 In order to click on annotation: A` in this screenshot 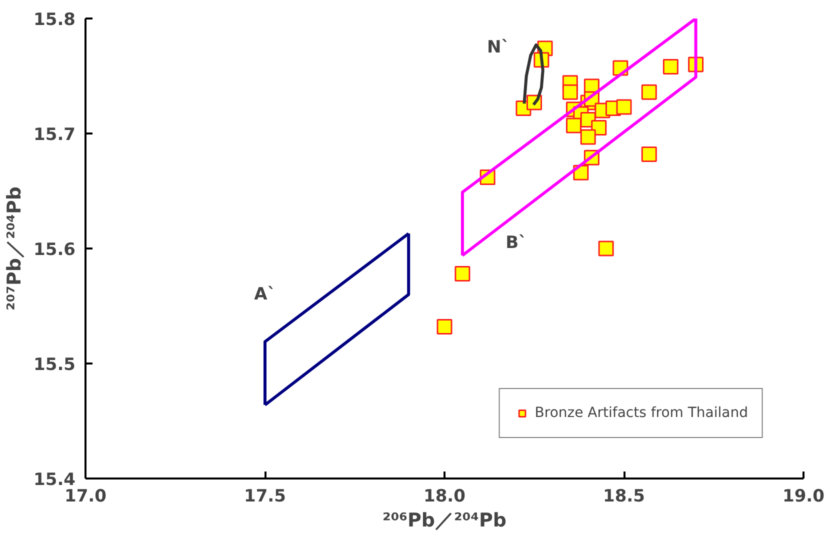, I will do `click(265, 294)`.